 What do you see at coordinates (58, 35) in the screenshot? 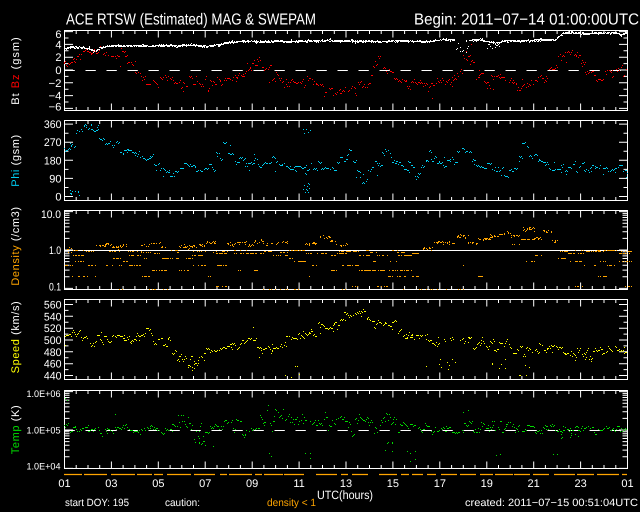
I see `svg-text: 6` at bounding box center [58, 35].